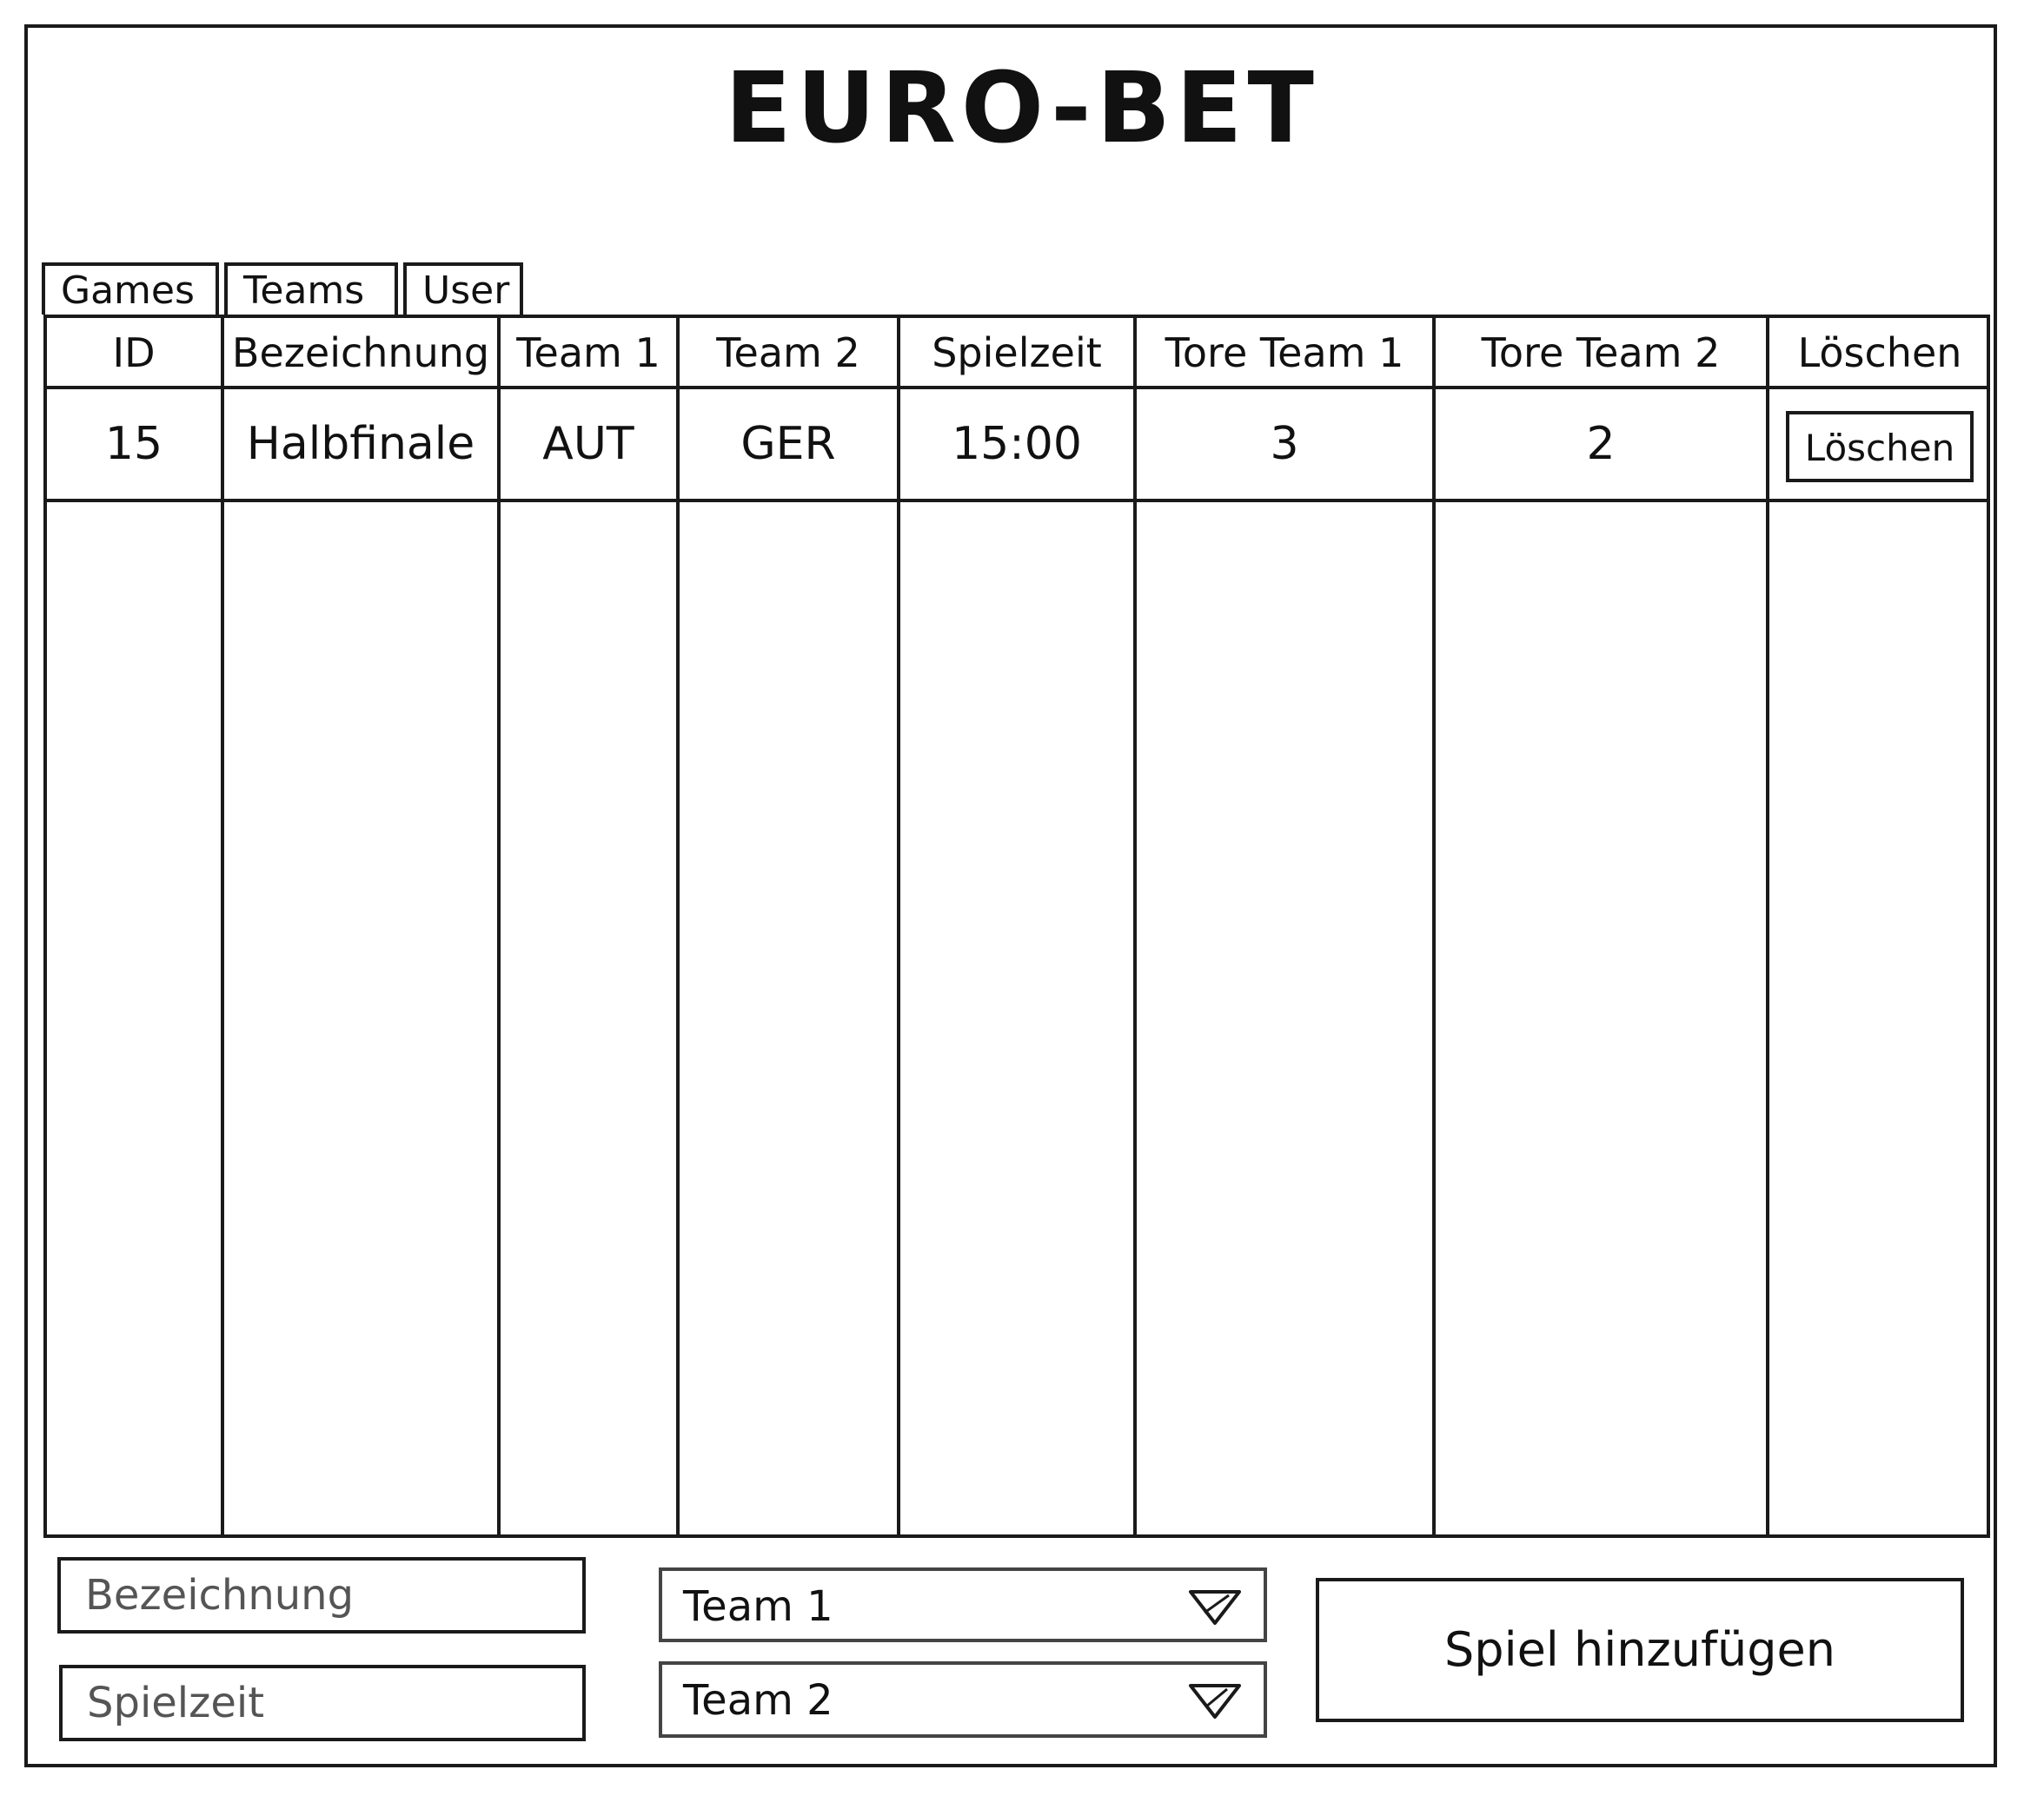 This screenshot has width=2044, height=1796. Describe the element at coordinates (134, 352) in the screenshot. I see `header-id: ID` at that location.